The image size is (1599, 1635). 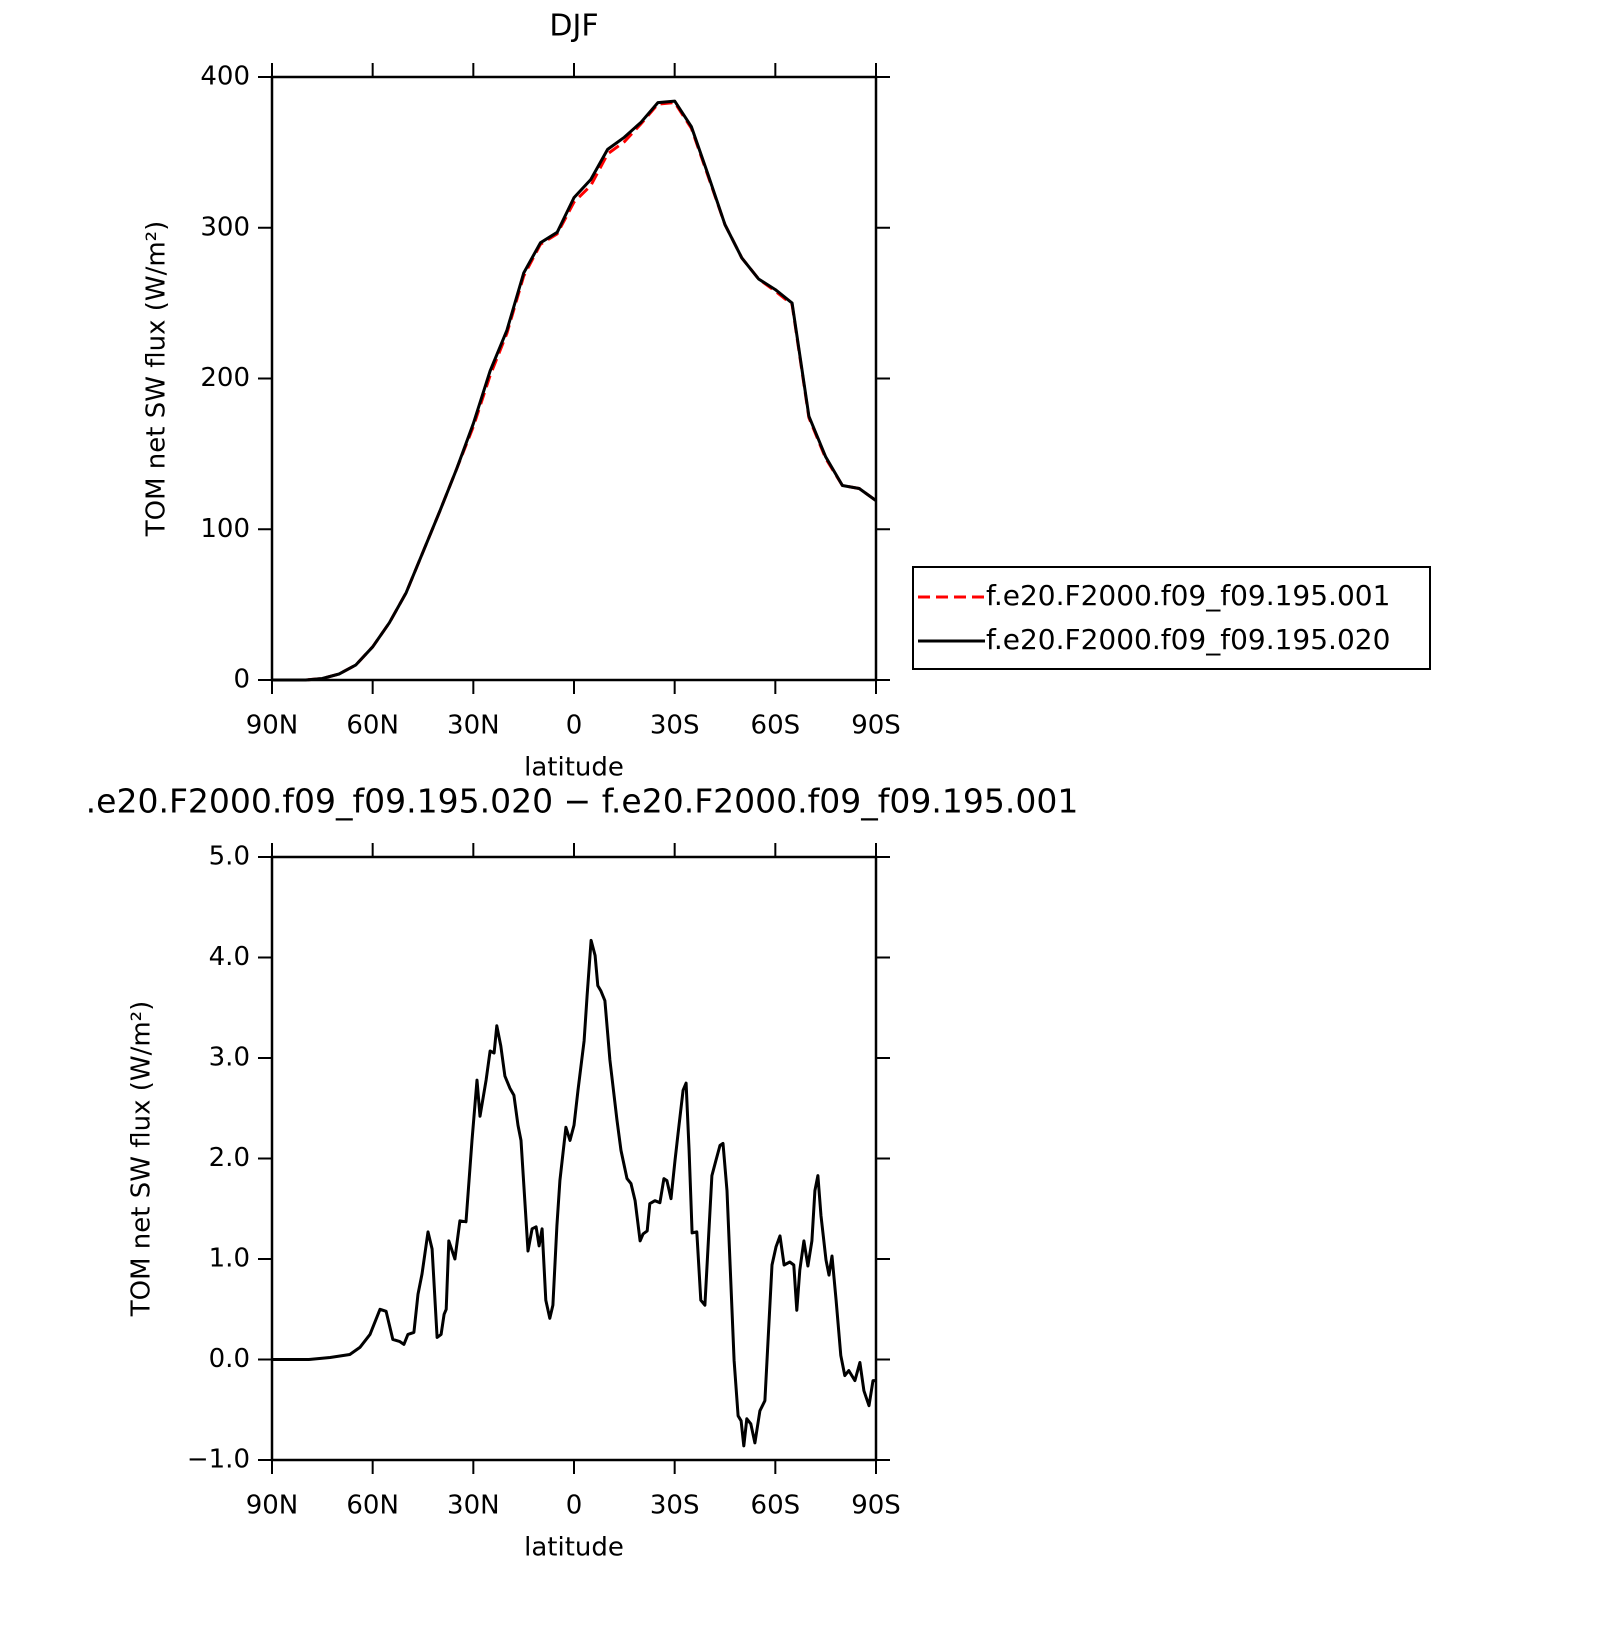 What do you see at coordinates (225, 529) in the screenshot?
I see `y-tick-label: 100` at bounding box center [225, 529].